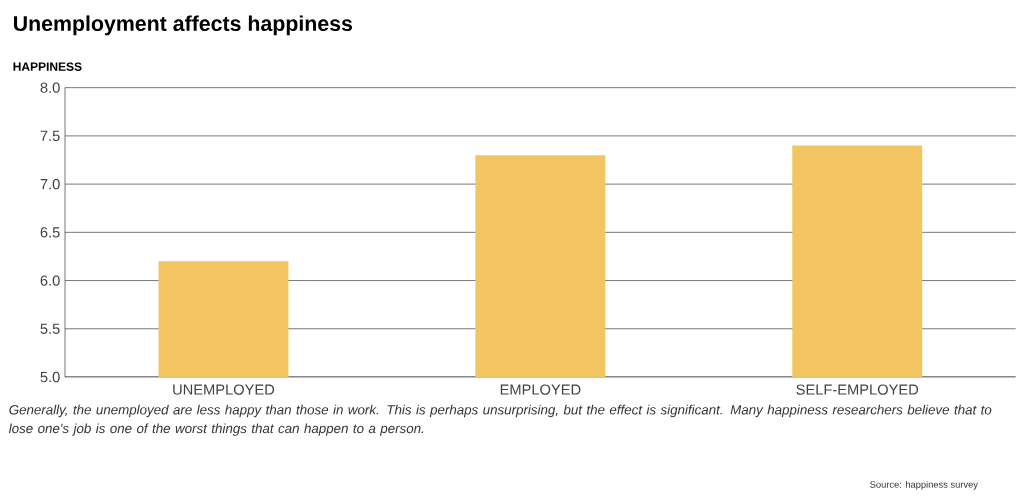  I want to click on text: Generally, the unemployed are less happy than those in work. This is perhaps unsurprising, but the effect is significant. Many happiness researchers believe that to lose one's job is one of the worst things that can happen to a person., so click(500, 420).